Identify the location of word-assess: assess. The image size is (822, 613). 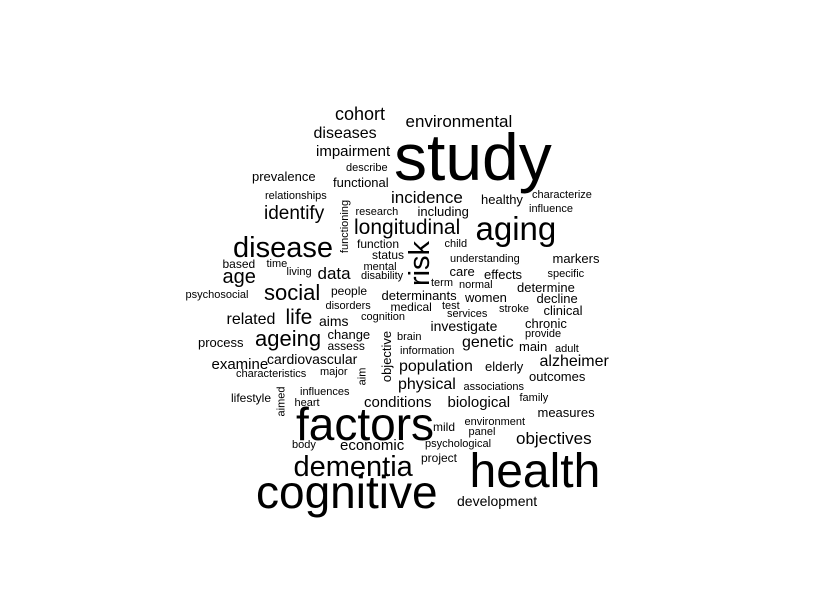
(346, 346).